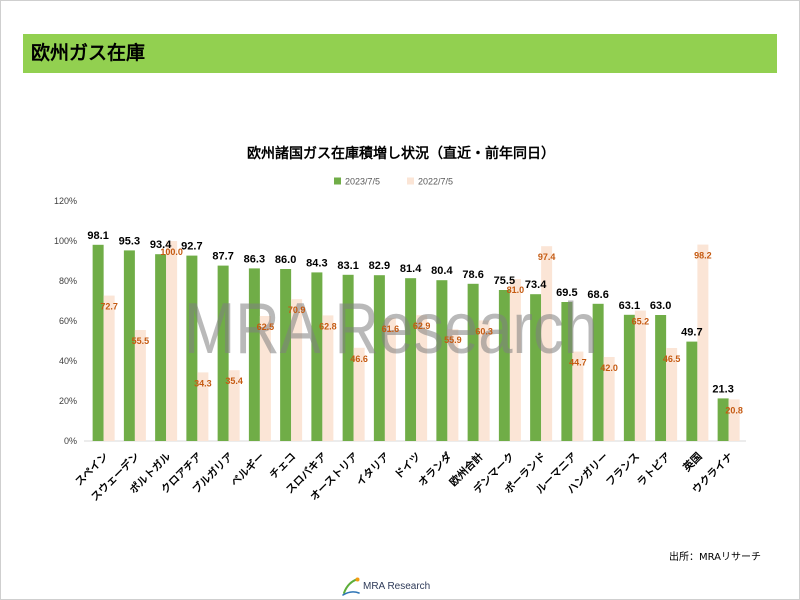 This screenshot has height=600, width=800. What do you see at coordinates (691, 333) in the screenshot?
I see `current-year-value-label: 49.7` at bounding box center [691, 333].